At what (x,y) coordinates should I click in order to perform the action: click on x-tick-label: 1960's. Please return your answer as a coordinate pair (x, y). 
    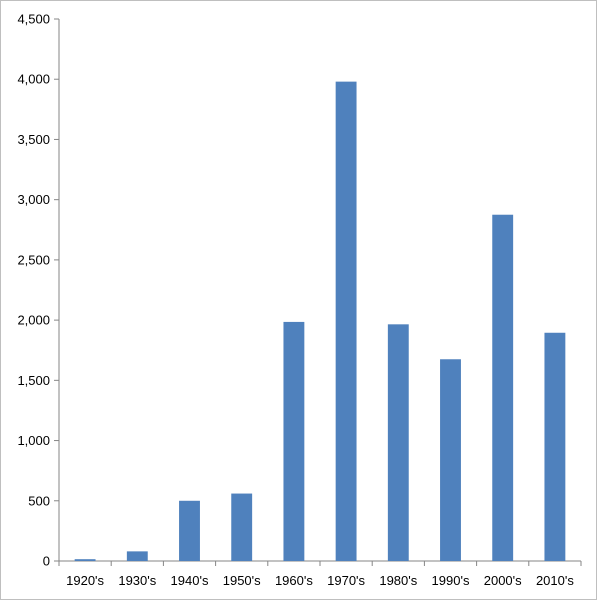
    Looking at the image, I should click on (294, 580).